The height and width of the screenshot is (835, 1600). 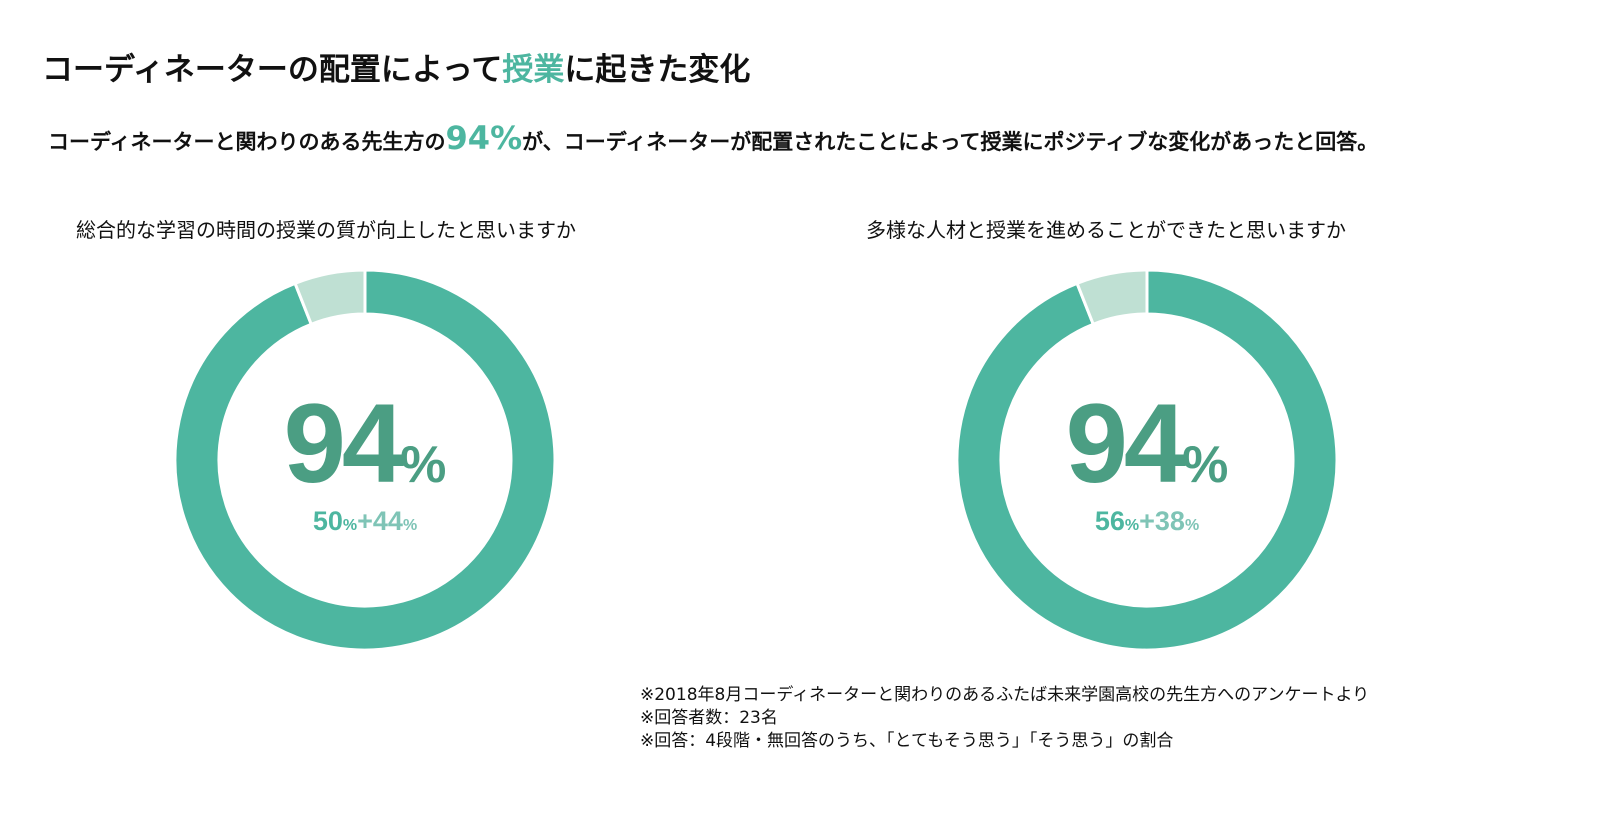 I want to click on donut-chart-2: 94% 56%+38%, so click(x=1147, y=460).